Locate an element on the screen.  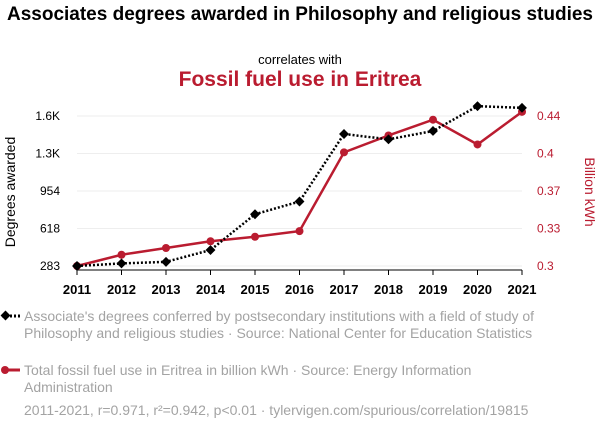
y-tick-label-right: 0.37 is located at coordinates (549, 191).